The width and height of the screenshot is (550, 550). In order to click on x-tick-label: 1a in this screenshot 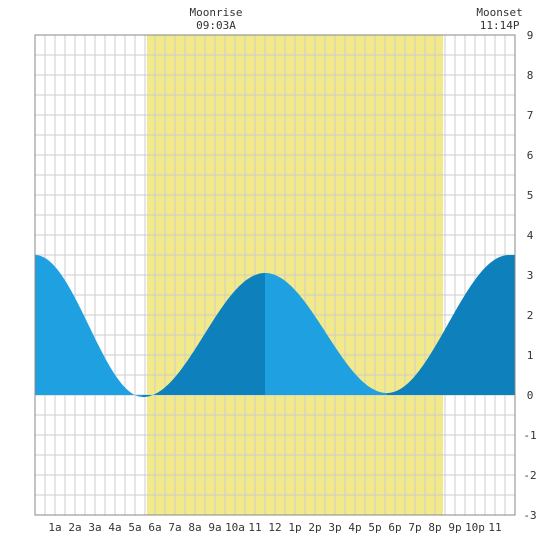, I will do `click(54, 527)`.